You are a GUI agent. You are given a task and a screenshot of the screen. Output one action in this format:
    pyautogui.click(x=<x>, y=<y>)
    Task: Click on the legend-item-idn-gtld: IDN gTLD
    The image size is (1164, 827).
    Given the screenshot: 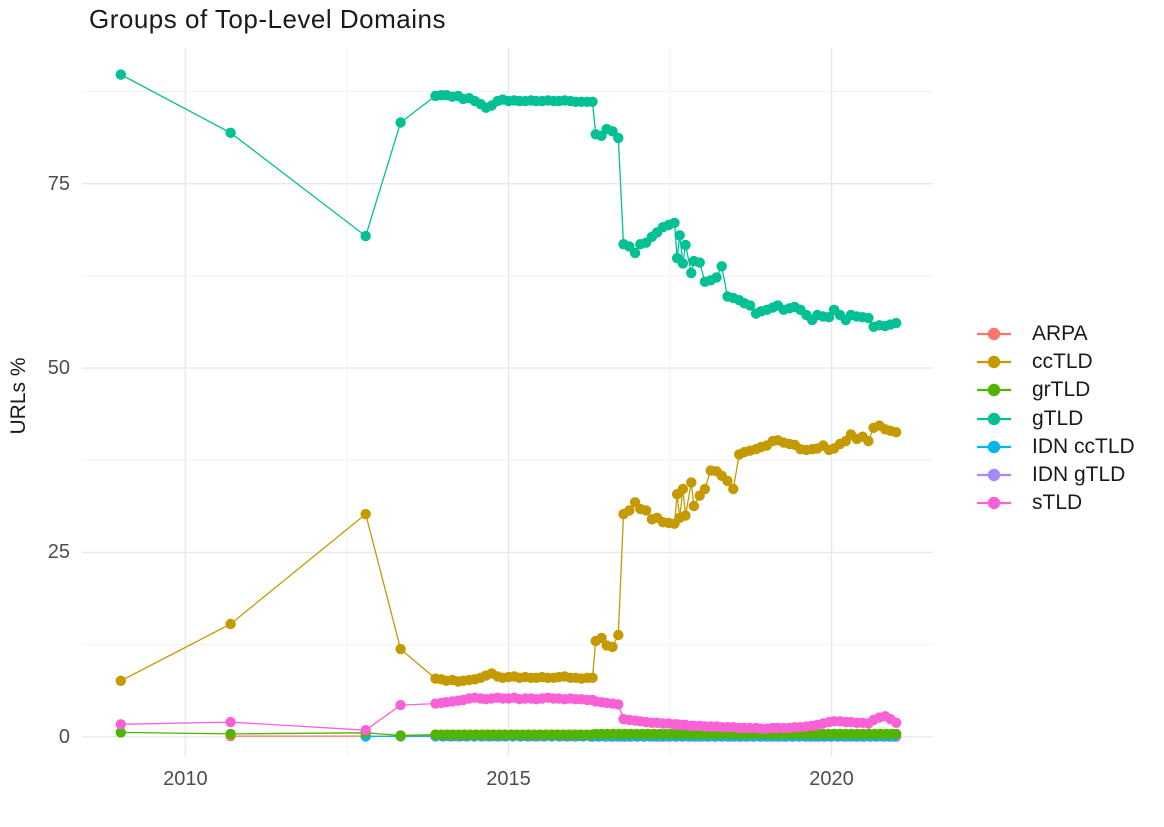 What is the action you would take?
    pyautogui.click(x=1051, y=475)
    